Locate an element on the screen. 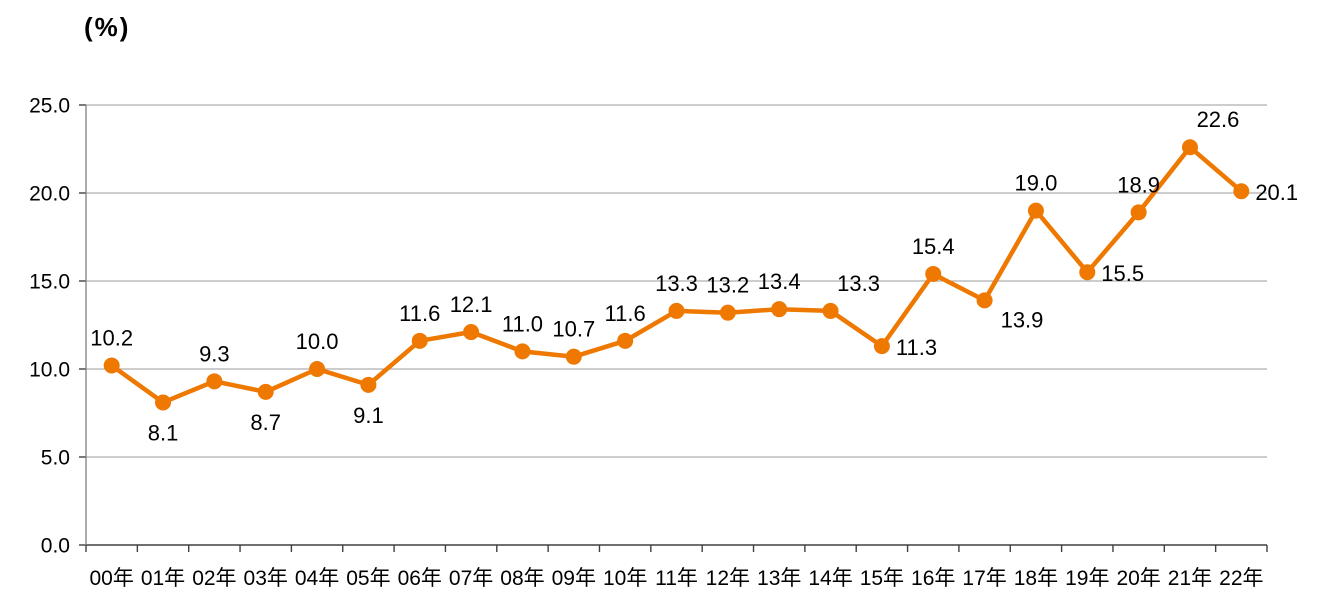  y-tick-label: 15.0 is located at coordinates (49, 282).